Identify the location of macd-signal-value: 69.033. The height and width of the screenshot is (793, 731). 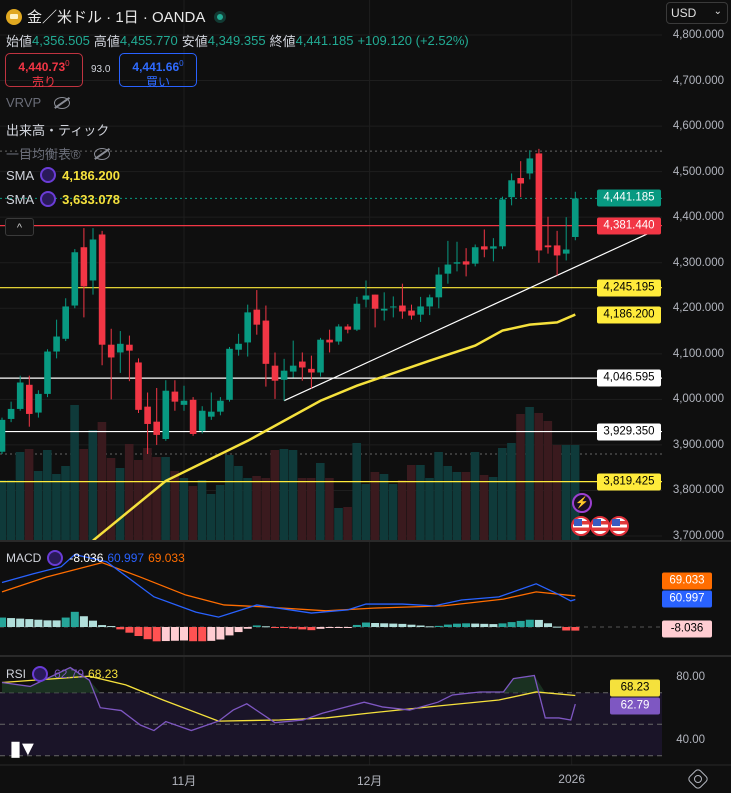
(166, 558).